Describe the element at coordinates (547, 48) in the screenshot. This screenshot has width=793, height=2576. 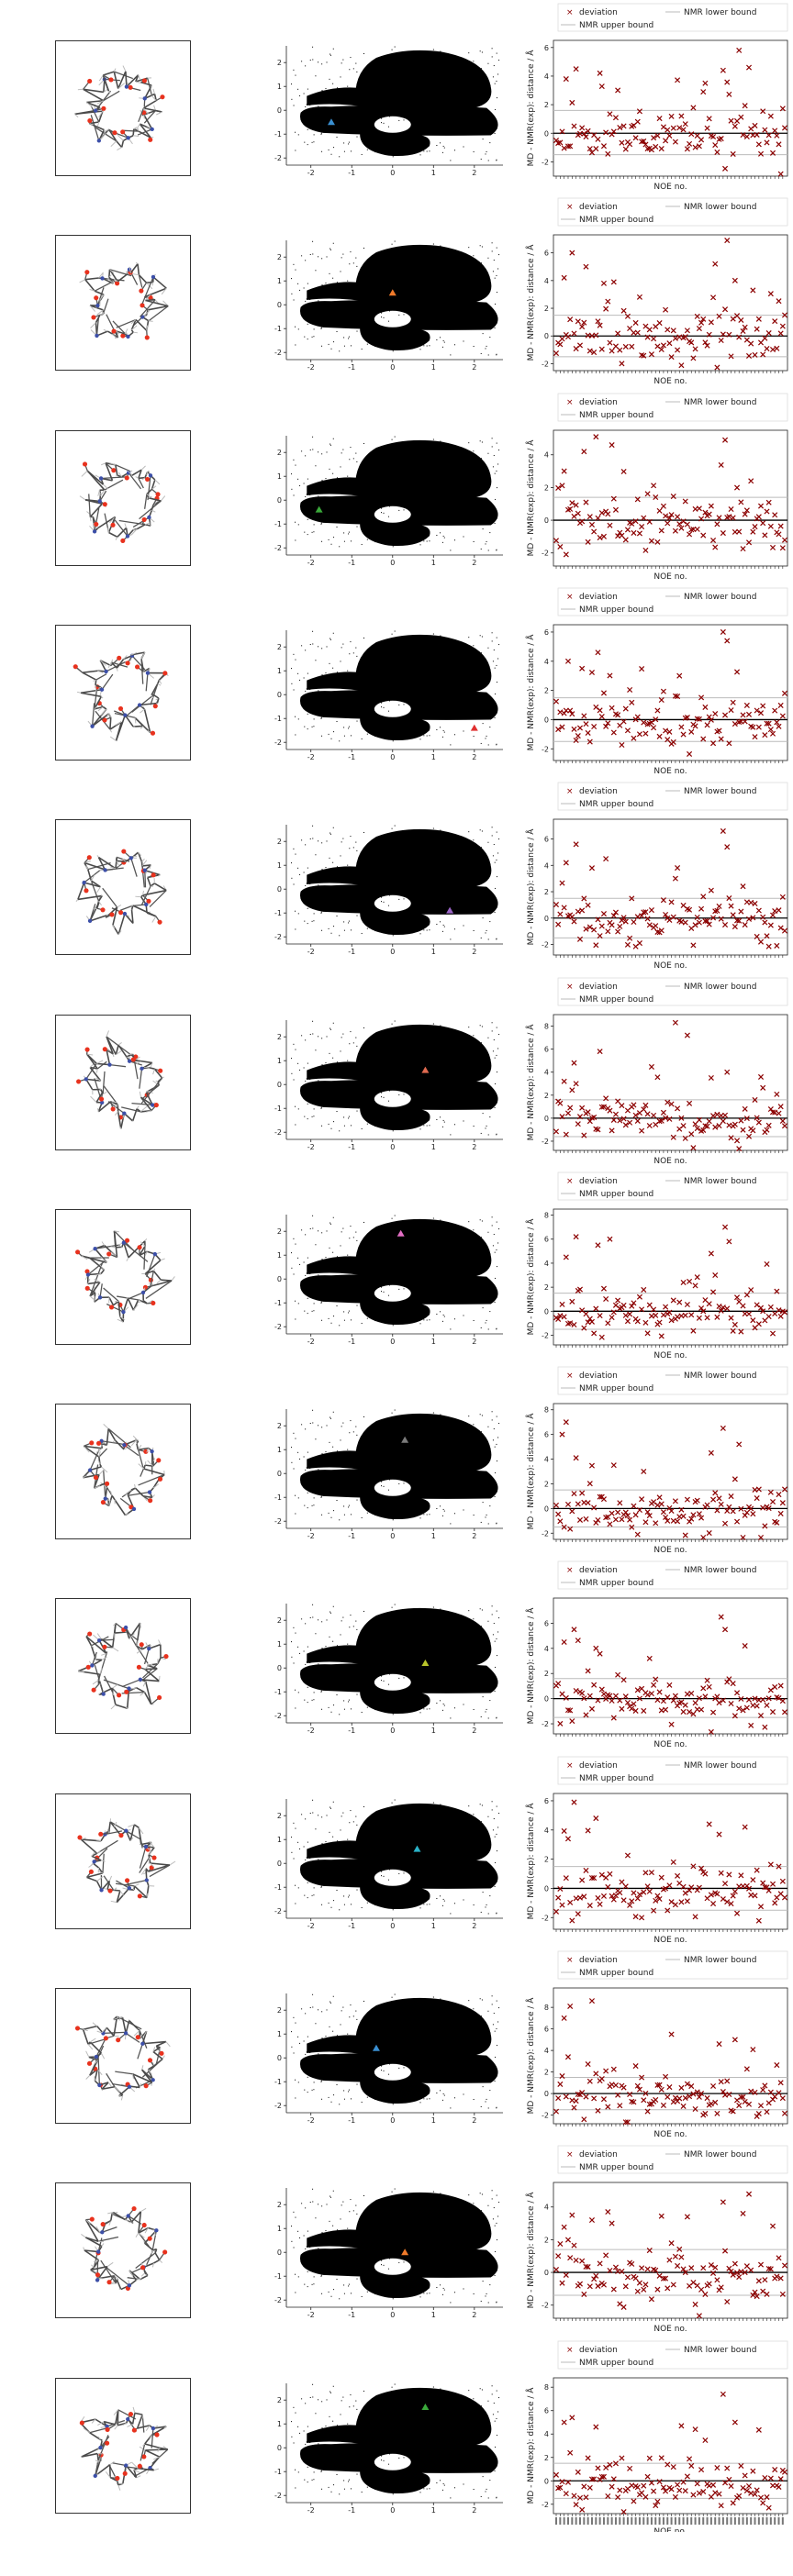
I see `y-tick-label: 6` at that location.